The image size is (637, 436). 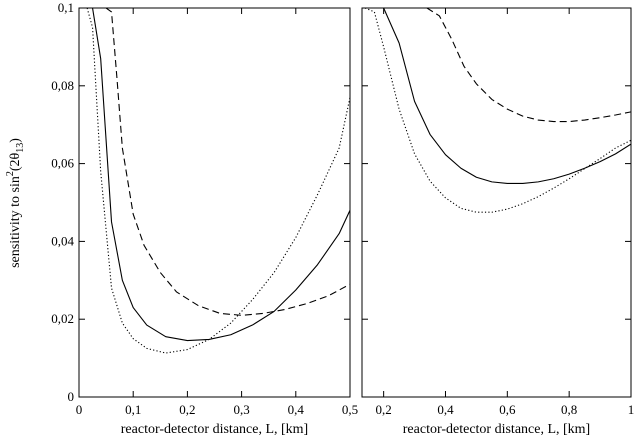 What do you see at coordinates (62, 163) in the screenshot?
I see `left-y-tick-label: 0,06` at bounding box center [62, 163].